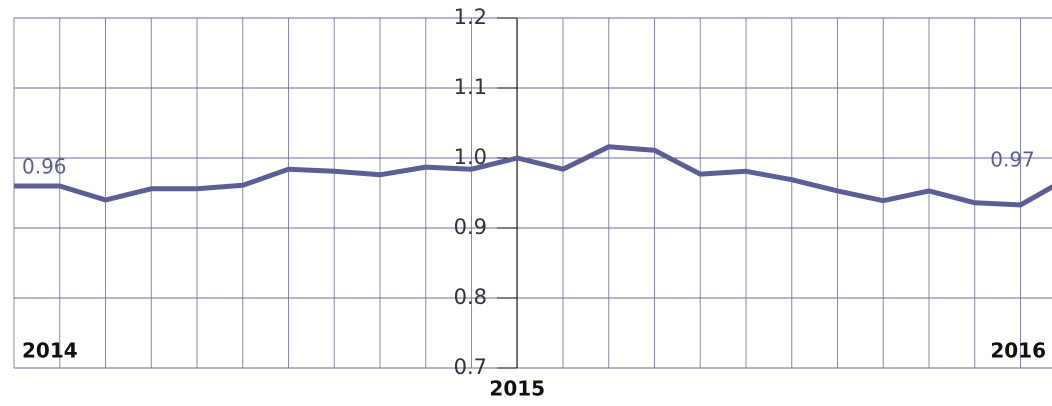 The height and width of the screenshot is (406, 1052). I want to click on x-tick-label: 2016, so click(1018, 351).